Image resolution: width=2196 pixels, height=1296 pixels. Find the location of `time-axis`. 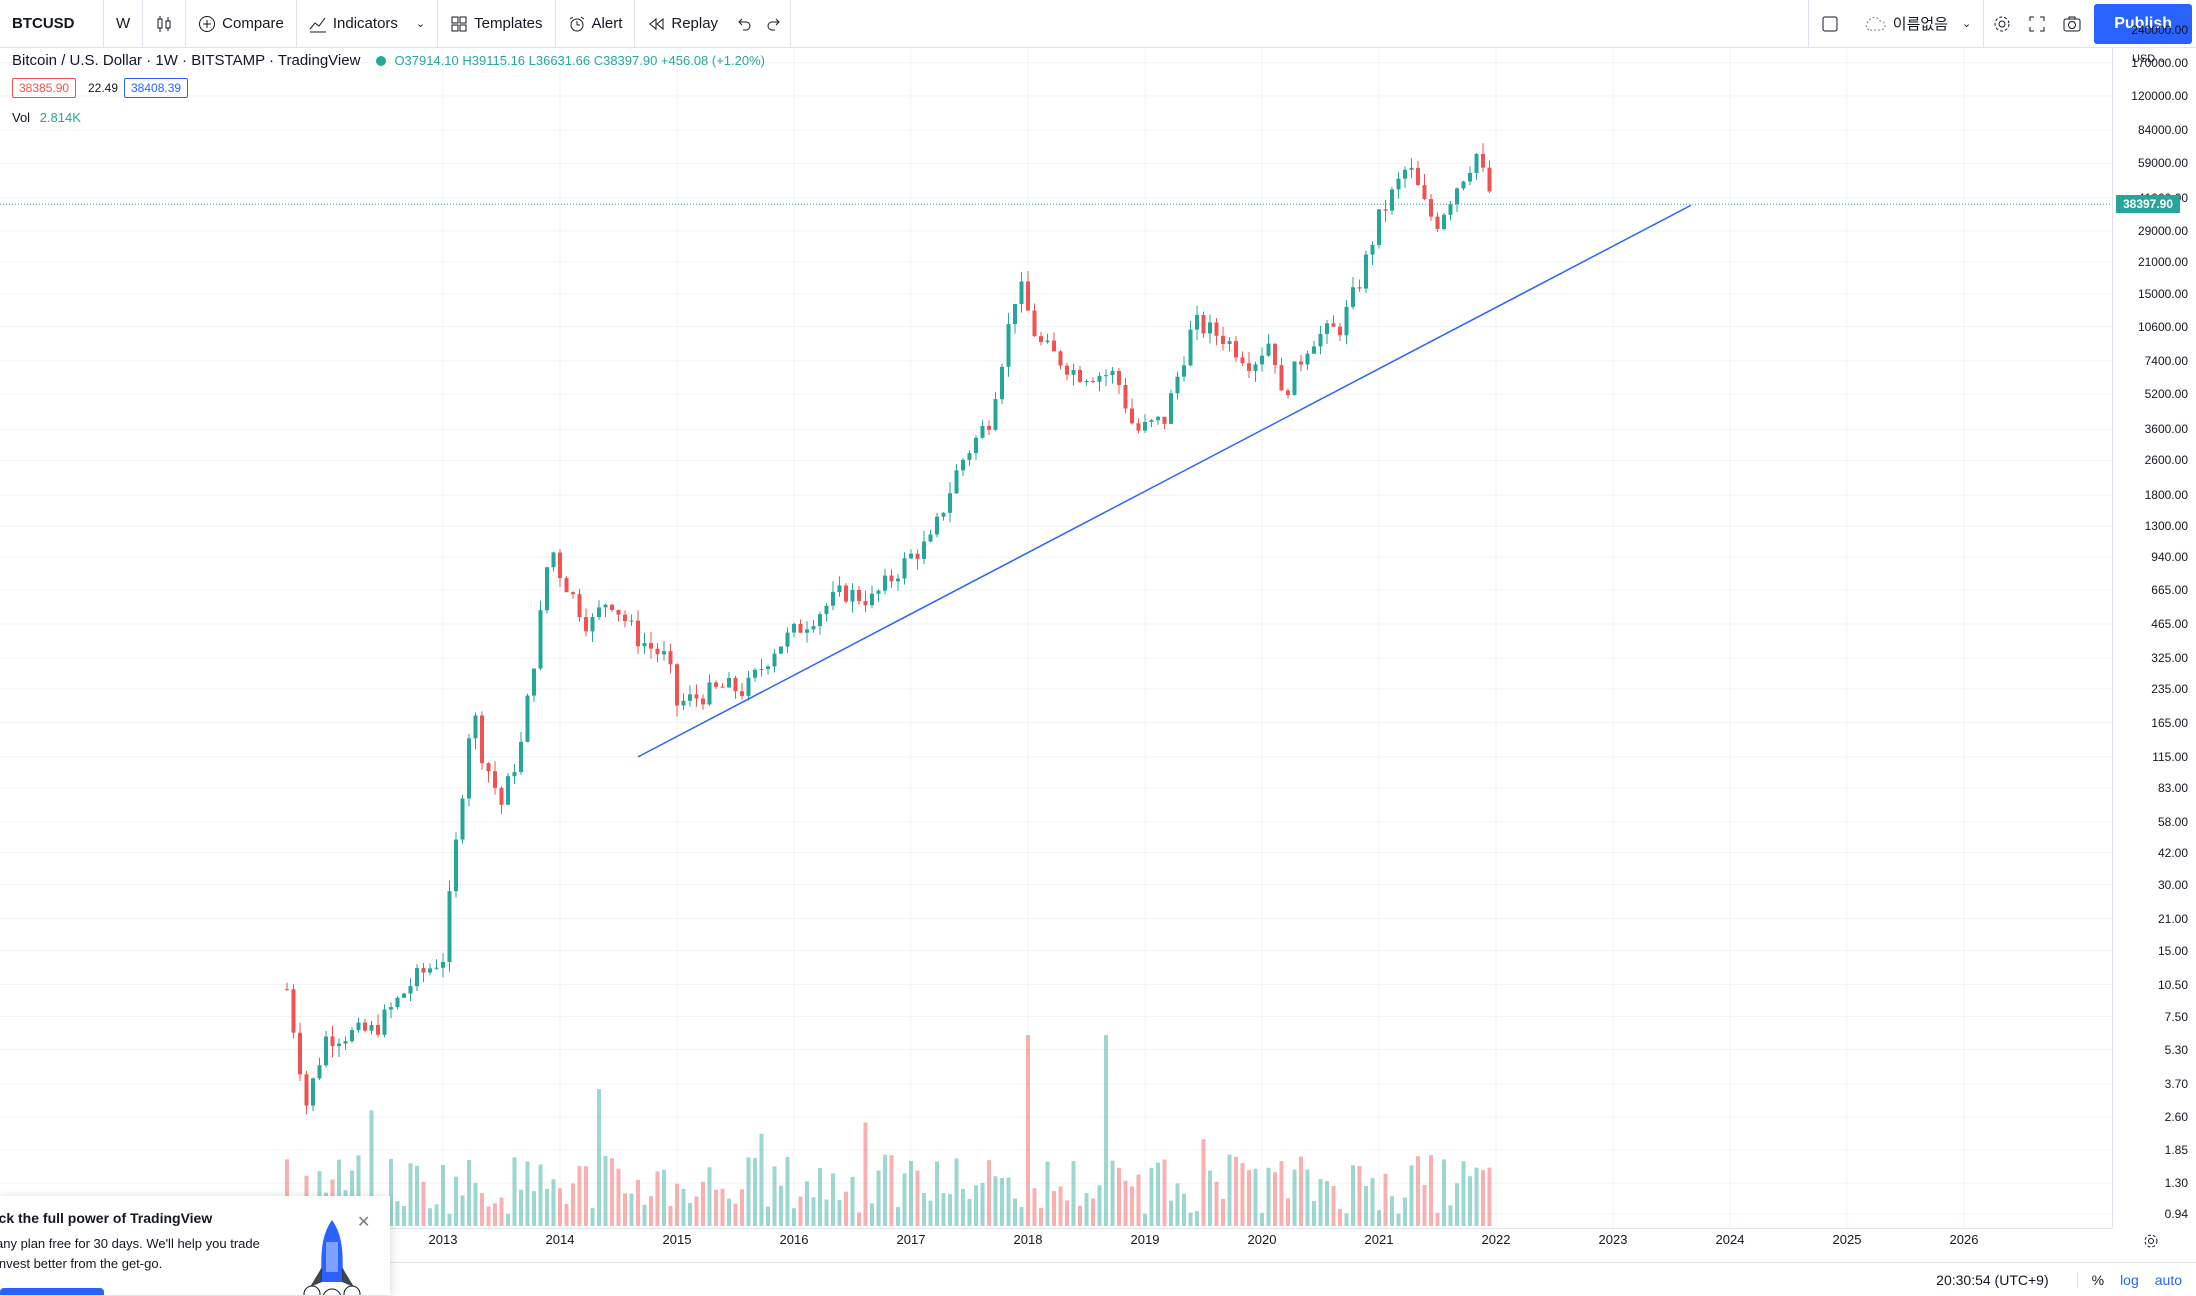

time-axis is located at coordinates (1056, 1245).